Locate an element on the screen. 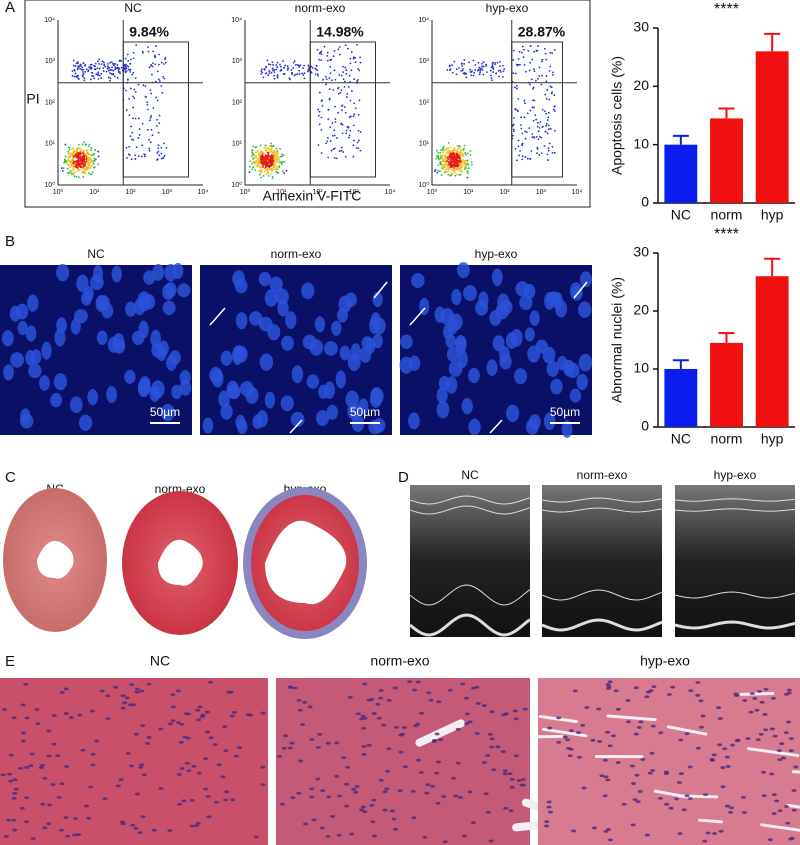 This screenshot has height=845, width=800. panel-label: A is located at coordinates (10, 8).